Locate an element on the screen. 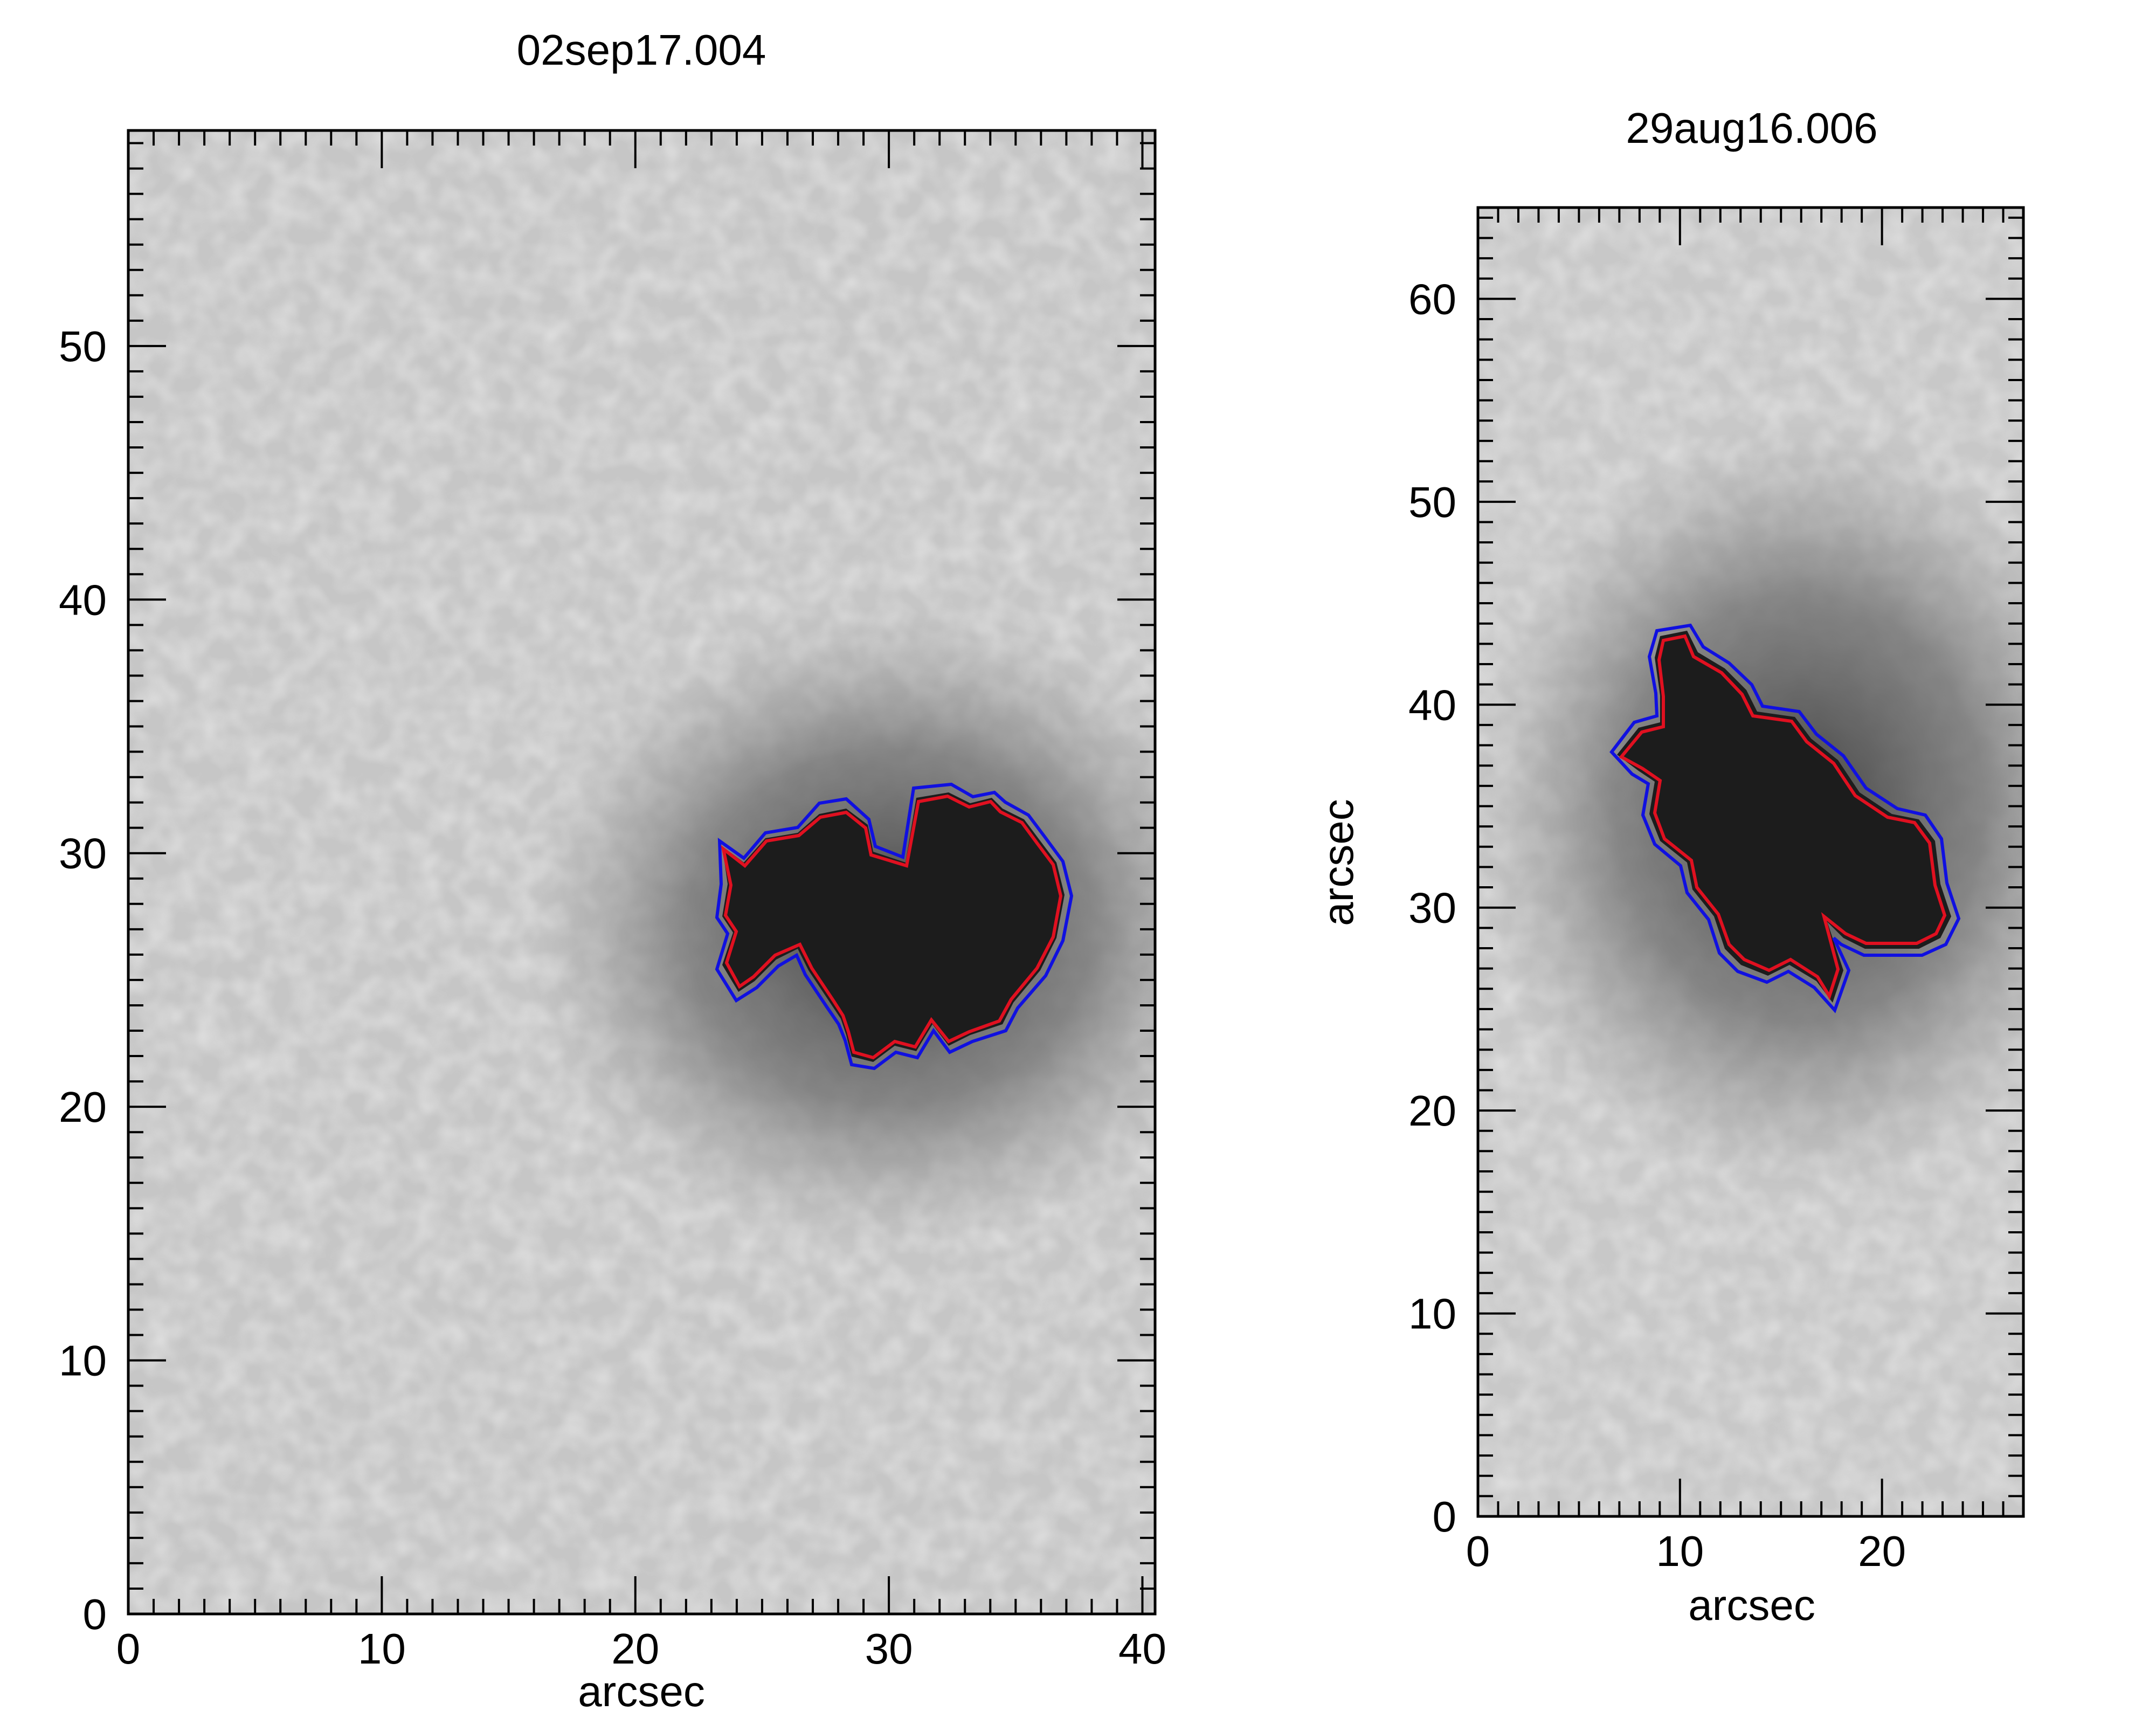 The width and height of the screenshot is (2156, 1725). y-tick-label-left: 20 is located at coordinates (83, 1107).